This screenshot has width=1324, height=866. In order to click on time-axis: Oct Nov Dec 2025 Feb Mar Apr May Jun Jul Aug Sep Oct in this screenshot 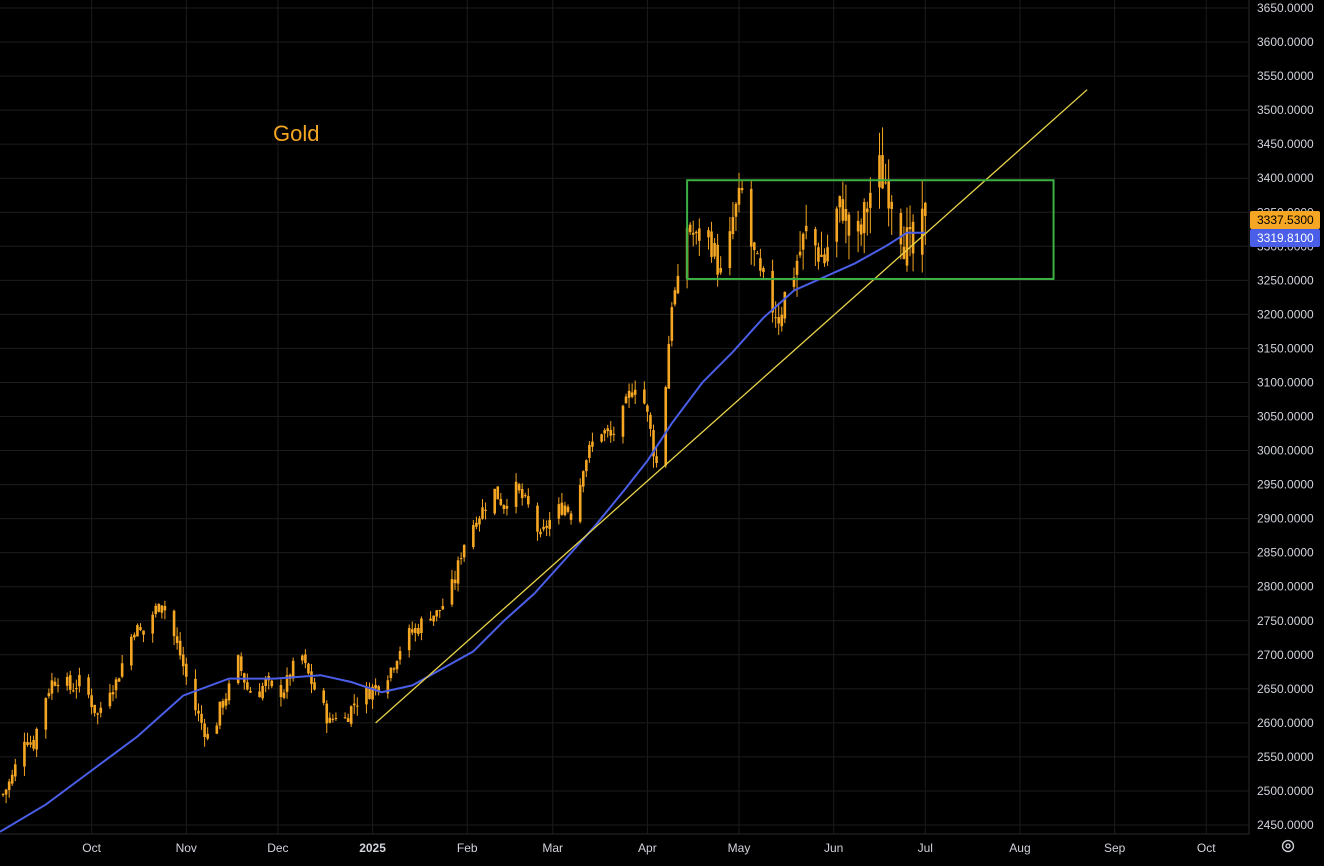, I will do `click(624, 844)`.